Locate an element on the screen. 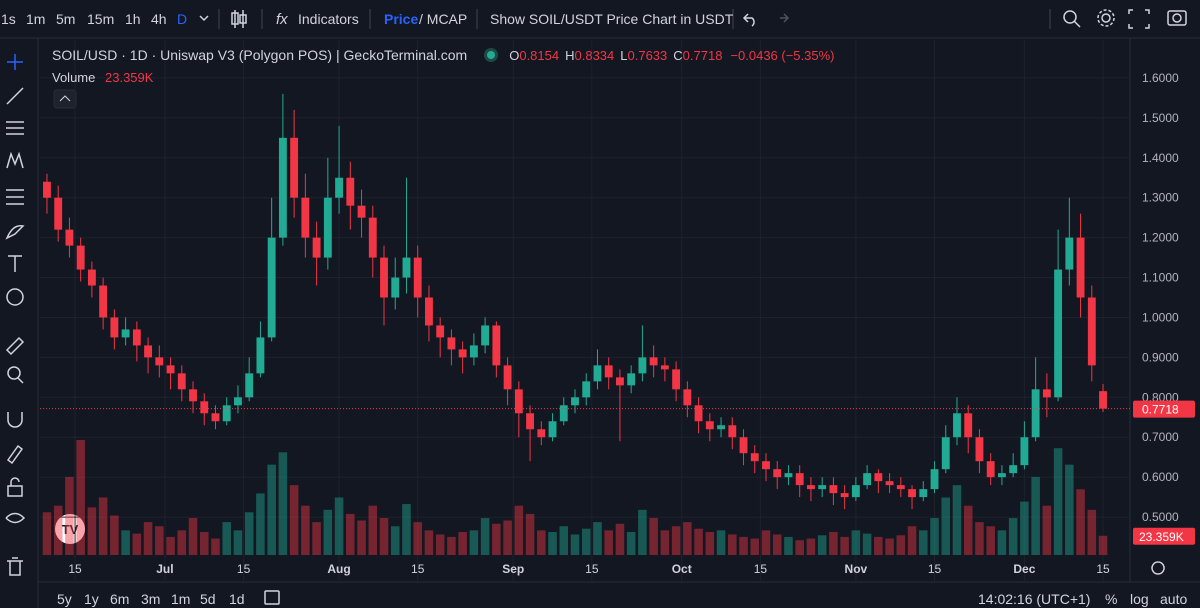 The width and height of the screenshot is (1200, 608). range-button: 6m is located at coordinates (120, 599).